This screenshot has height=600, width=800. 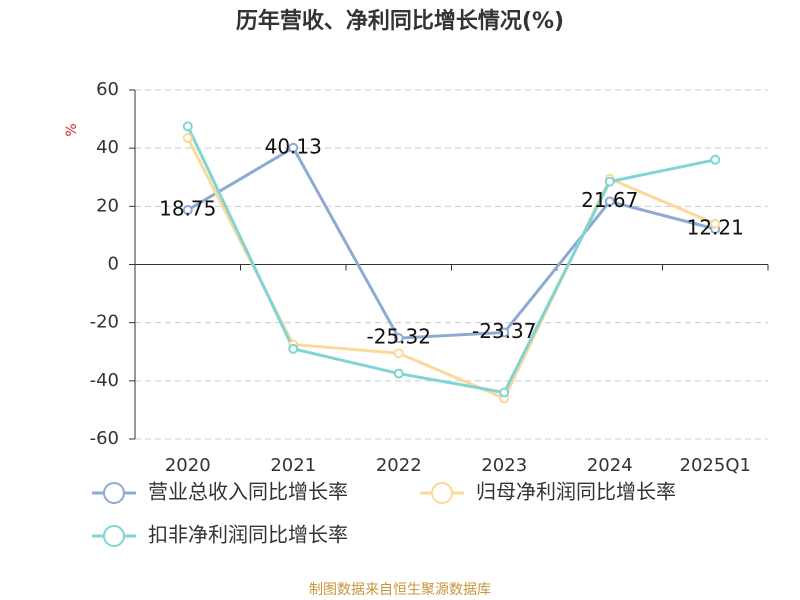 What do you see at coordinates (293, 465) in the screenshot?
I see `x-tick-label: 2021` at bounding box center [293, 465].